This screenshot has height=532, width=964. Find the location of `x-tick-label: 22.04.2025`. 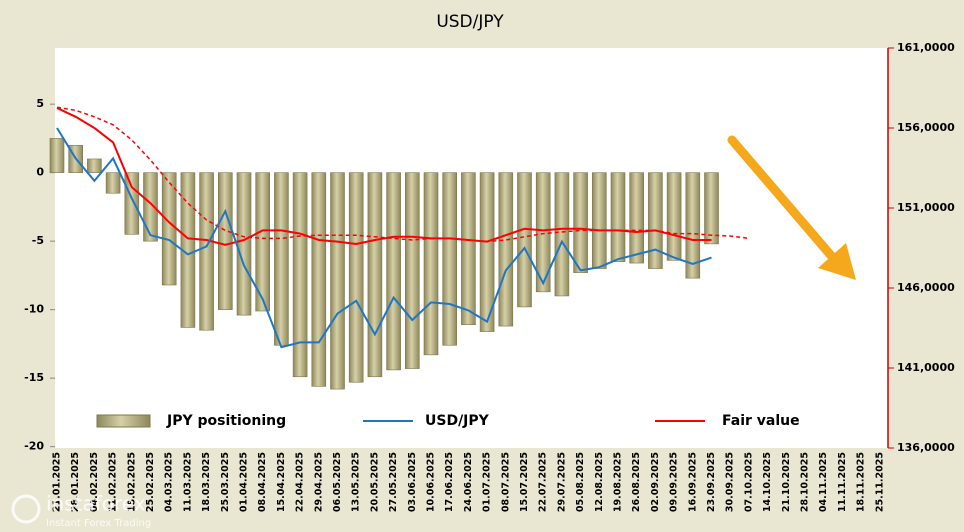

x-tick-label: 22.04.2025 is located at coordinates (300, 482).